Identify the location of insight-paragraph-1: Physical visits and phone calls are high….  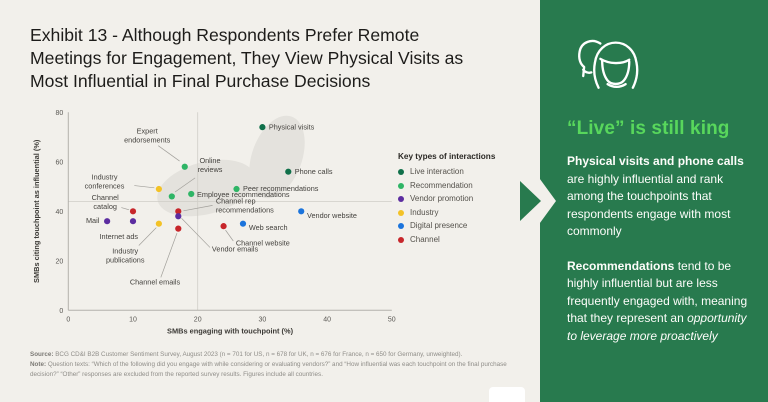
(658, 197).